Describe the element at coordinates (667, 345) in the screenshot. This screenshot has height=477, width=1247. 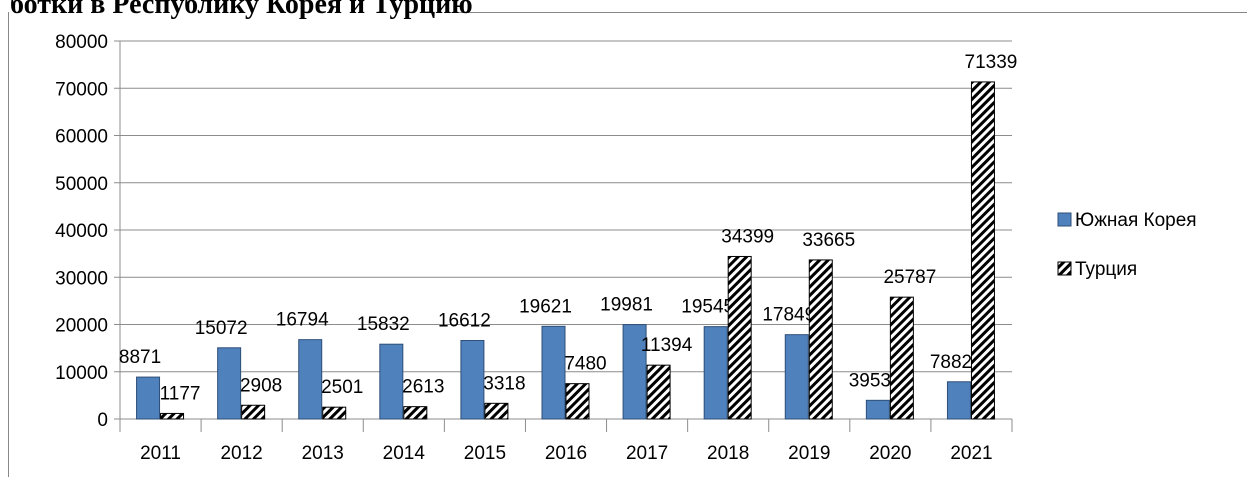
I see `data-label: 11394` at that location.